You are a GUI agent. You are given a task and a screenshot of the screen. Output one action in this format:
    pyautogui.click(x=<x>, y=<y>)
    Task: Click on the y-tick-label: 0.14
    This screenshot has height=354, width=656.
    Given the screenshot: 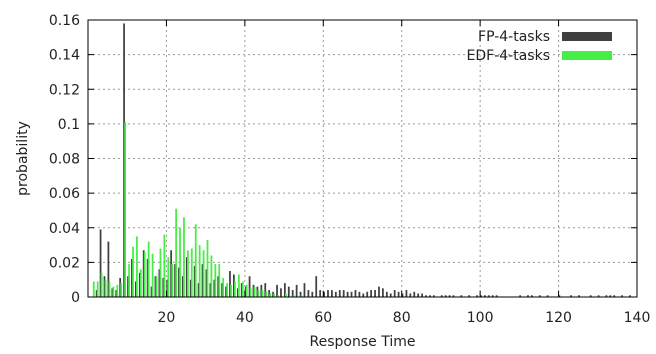 What is the action you would take?
    pyautogui.click(x=64, y=56)
    